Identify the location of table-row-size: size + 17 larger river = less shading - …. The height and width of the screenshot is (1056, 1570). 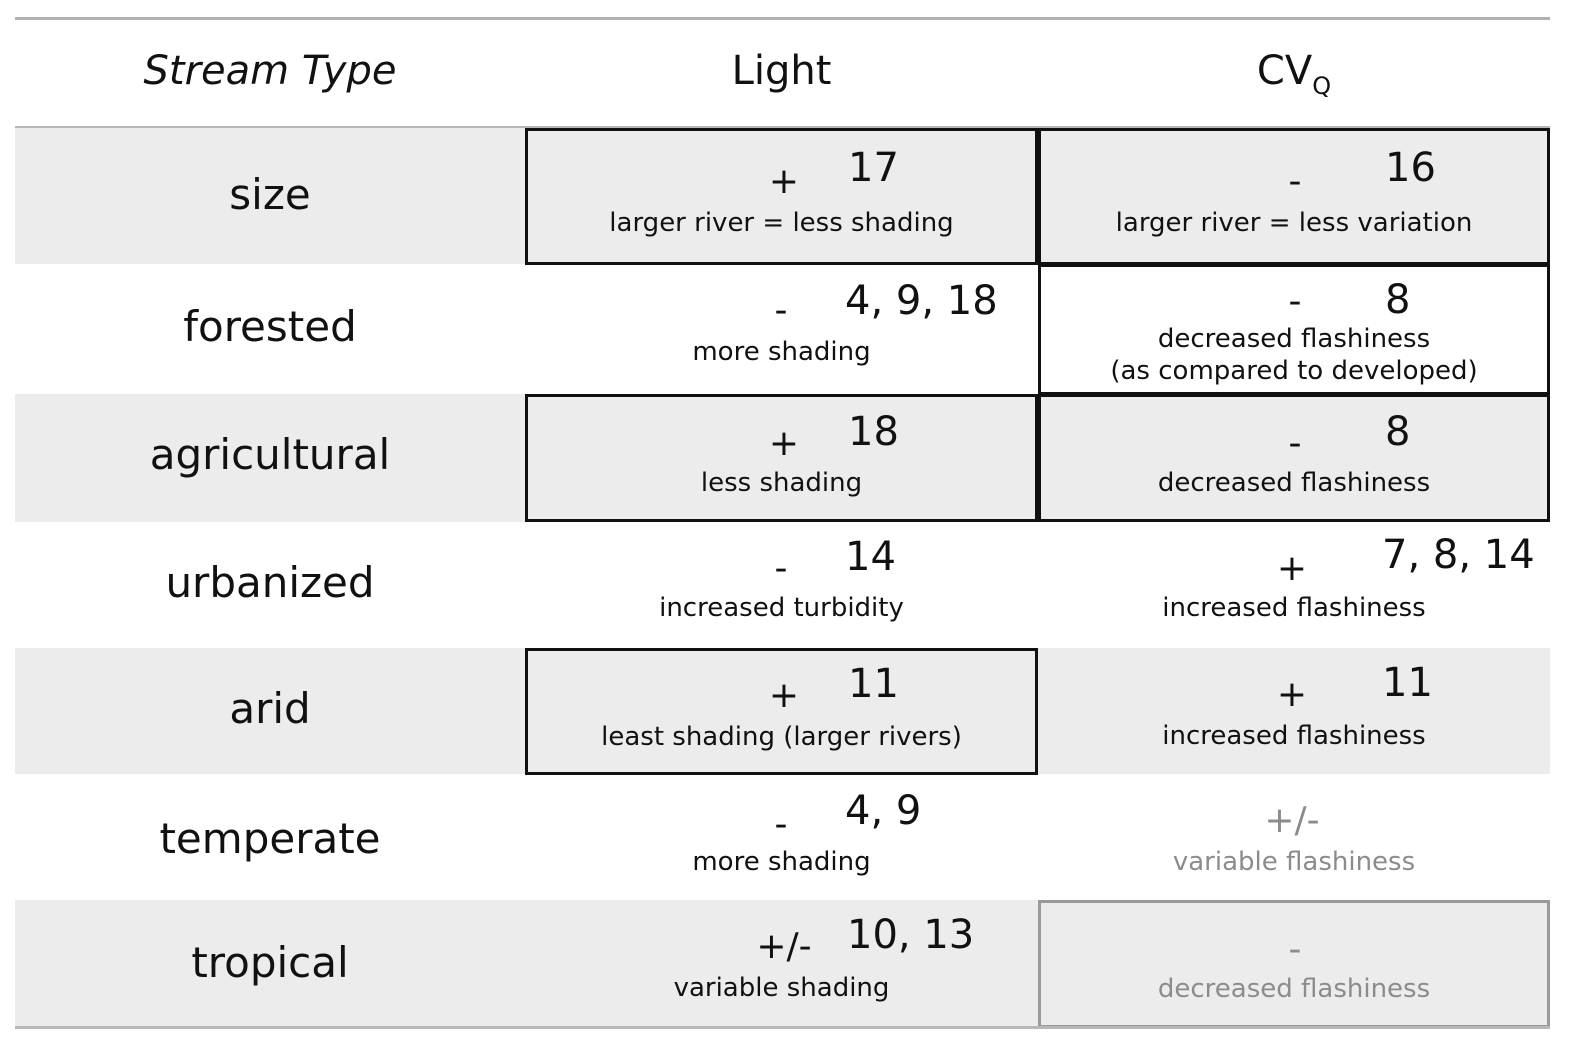
(782, 196).